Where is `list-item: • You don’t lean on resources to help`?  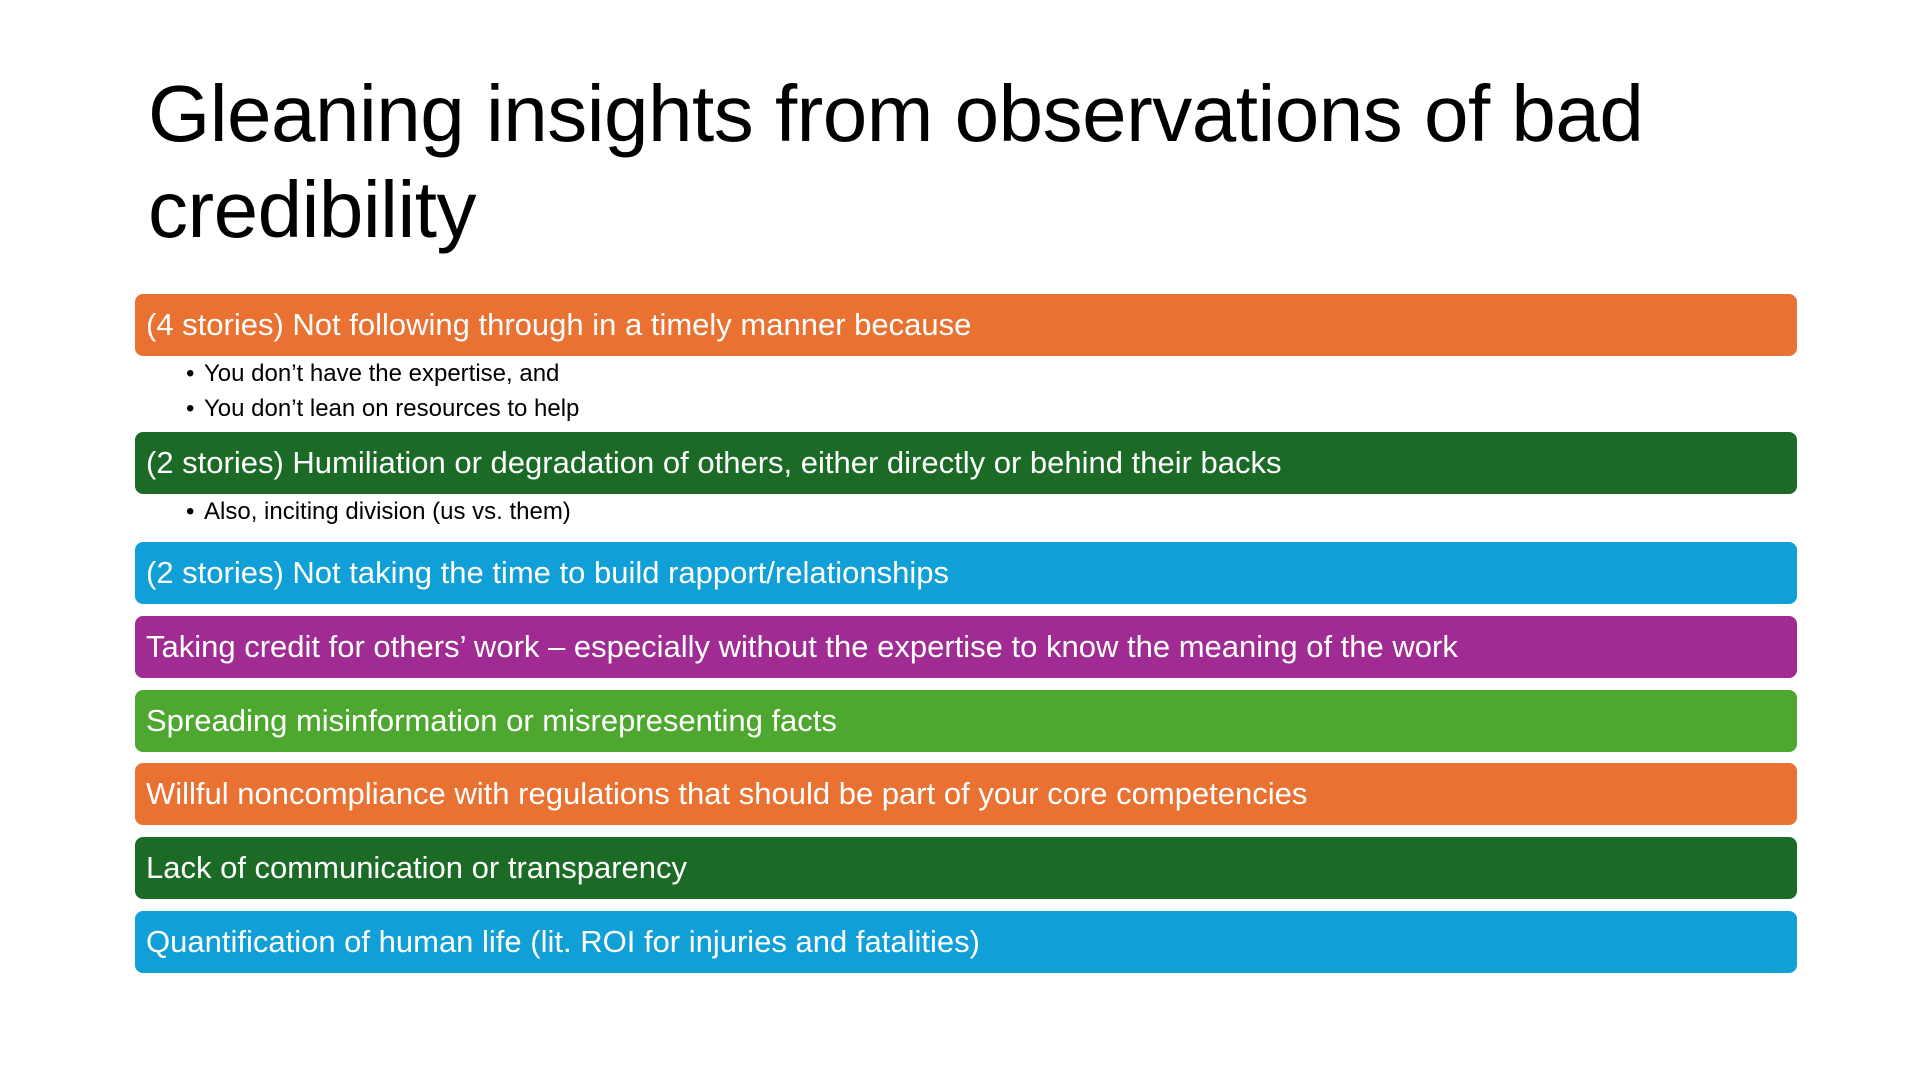 list-item: • You don’t lean on resources to help is located at coordinates (382, 408).